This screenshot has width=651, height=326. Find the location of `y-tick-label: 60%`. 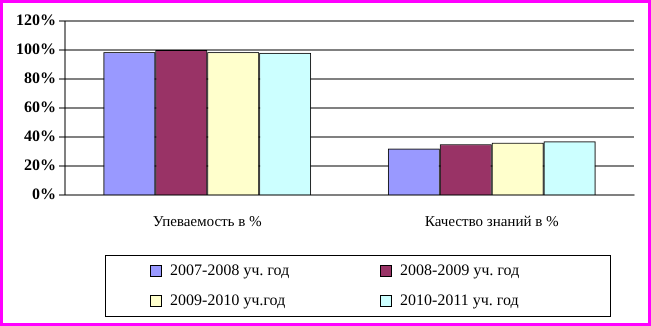

y-tick-label: 60% is located at coordinates (40, 107).